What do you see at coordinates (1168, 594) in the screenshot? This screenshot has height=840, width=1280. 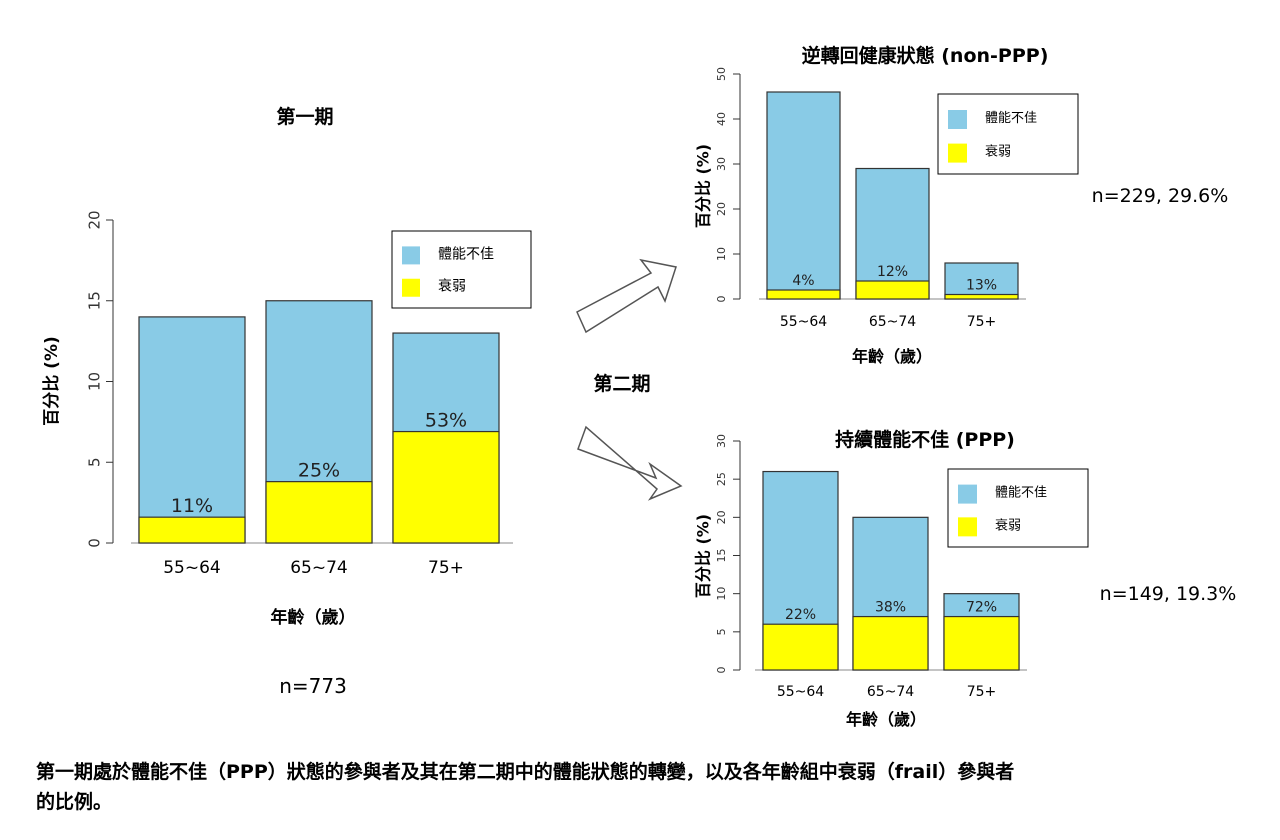 I see `sample-size-note: n=149, 19.3%` at bounding box center [1168, 594].